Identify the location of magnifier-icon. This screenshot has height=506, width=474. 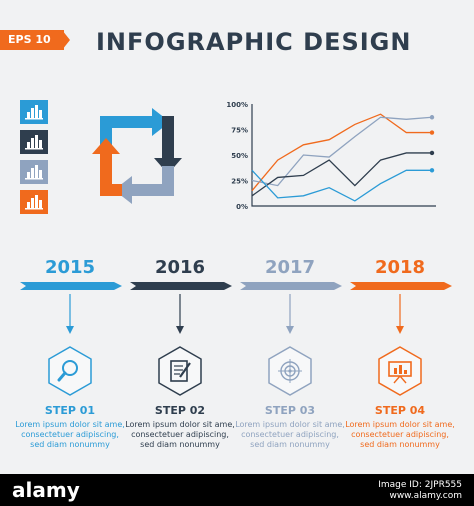
(67, 371).